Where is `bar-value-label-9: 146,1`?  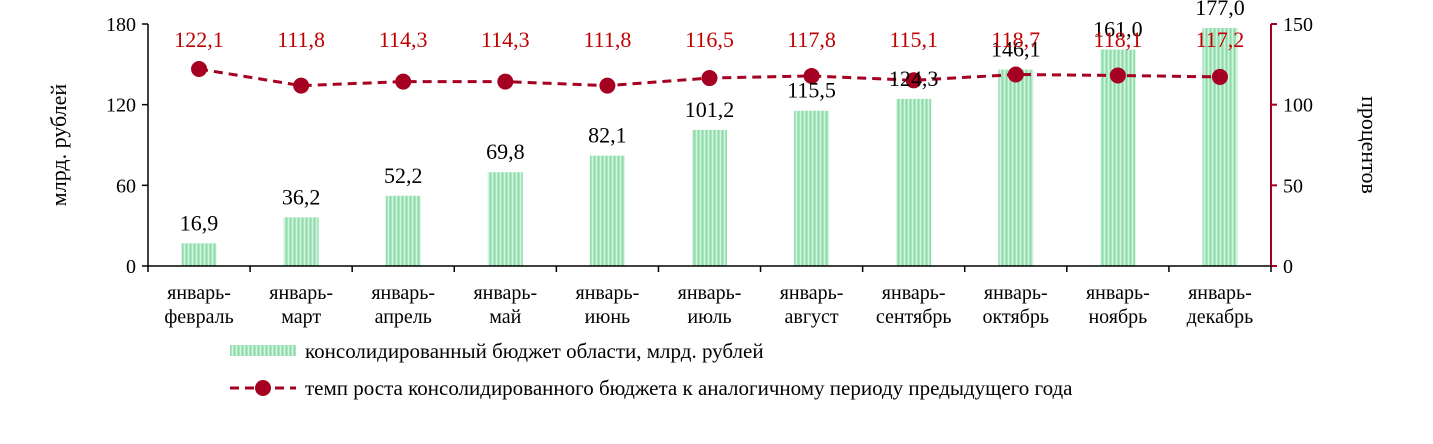
bar-value-label-9: 146,1 is located at coordinates (1016, 49).